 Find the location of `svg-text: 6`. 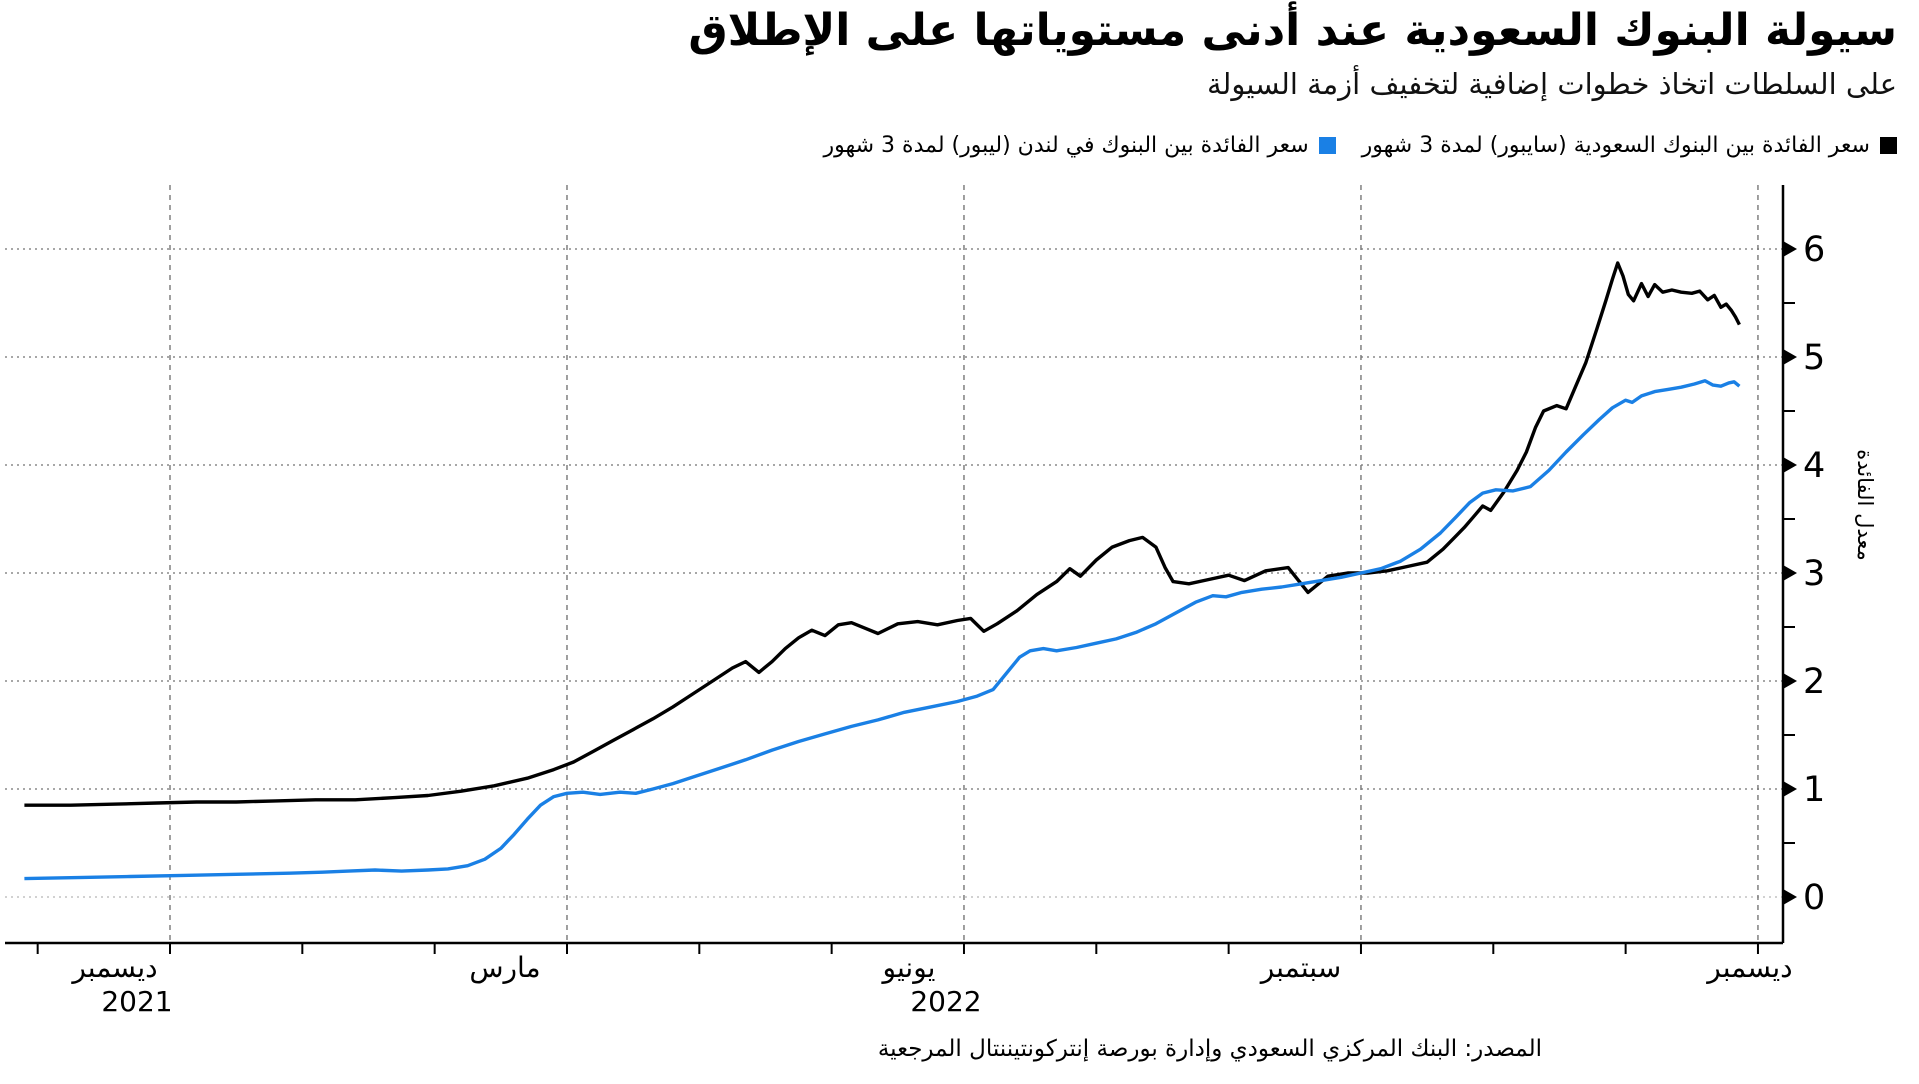

svg-text: 6 is located at coordinates (1814, 250).